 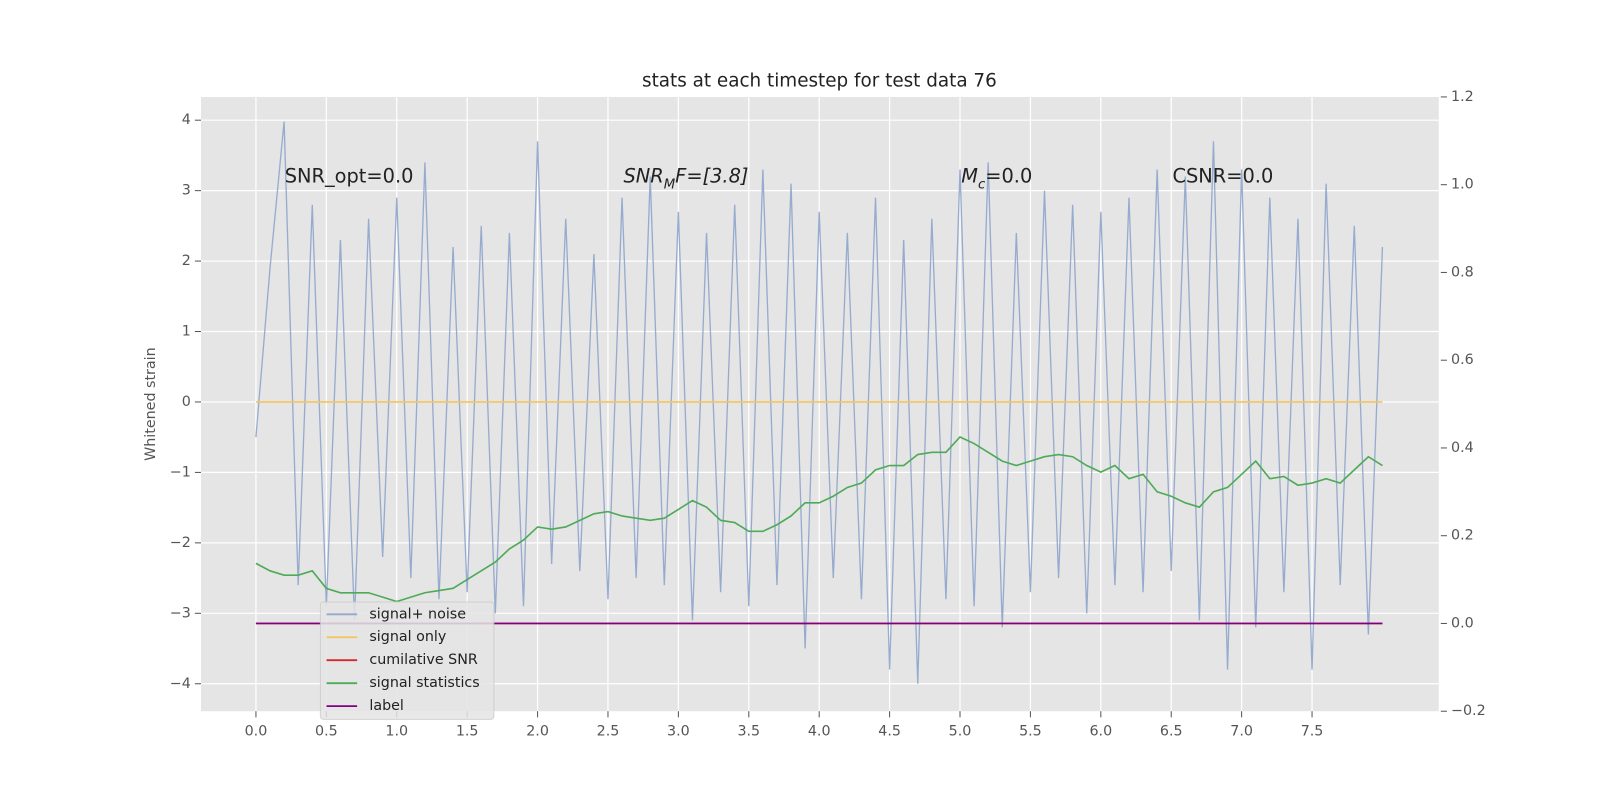 I want to click on y-tick-label: 0, so click(x=186, y=402).